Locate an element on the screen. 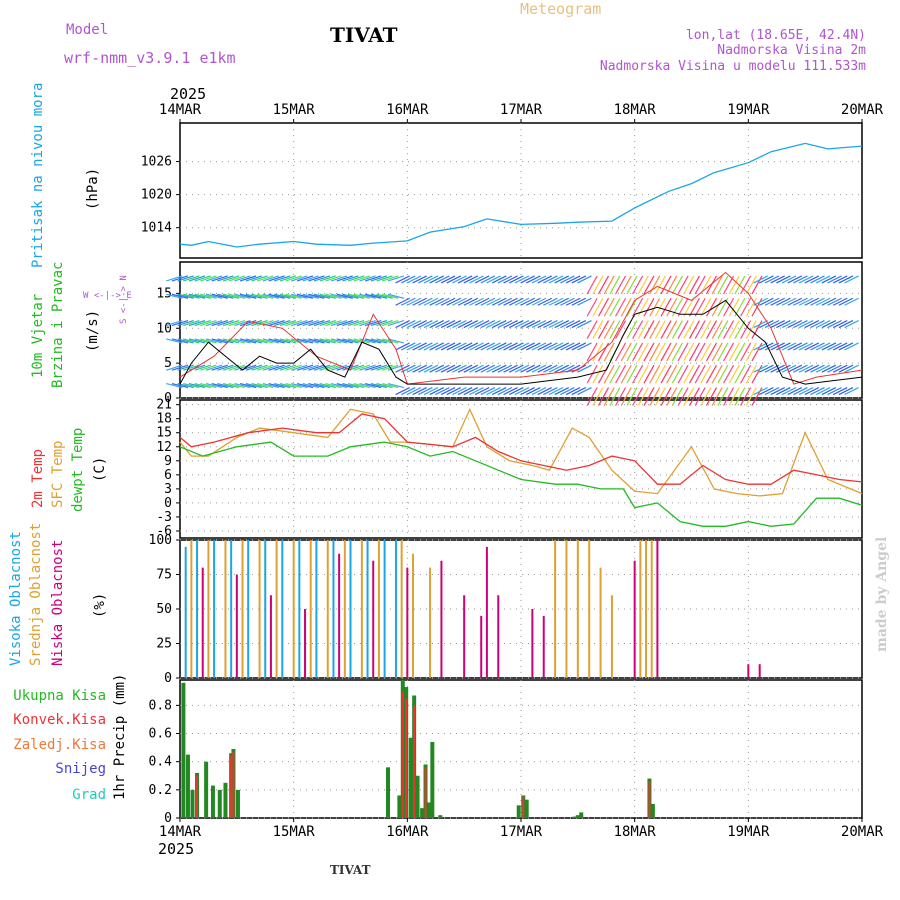 Image resolution: width=900 pixels, height=900 pixels. elevation-text: Nadmorska Visina 2m is located at coordinates (791, 50).